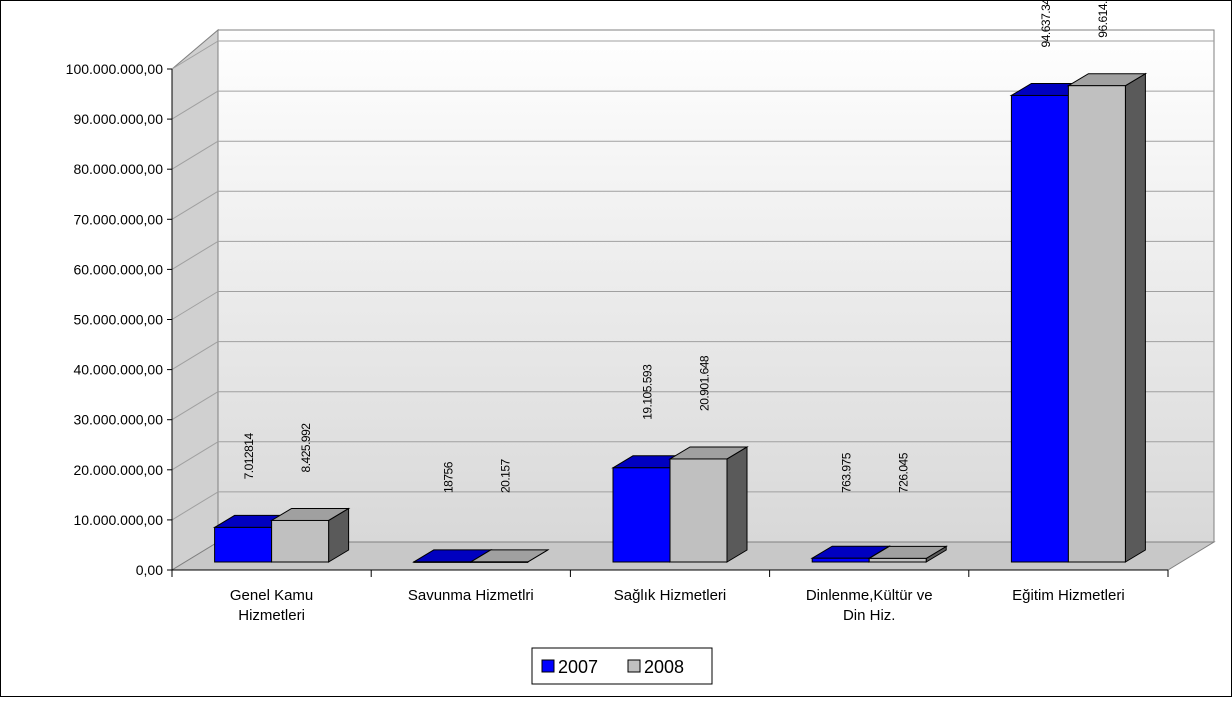 The width and height of the screenshot is (1232, 702). Describe the element at coordinates (249, 456) in the screenshot. I see `data-label: 7.012814` at that location.